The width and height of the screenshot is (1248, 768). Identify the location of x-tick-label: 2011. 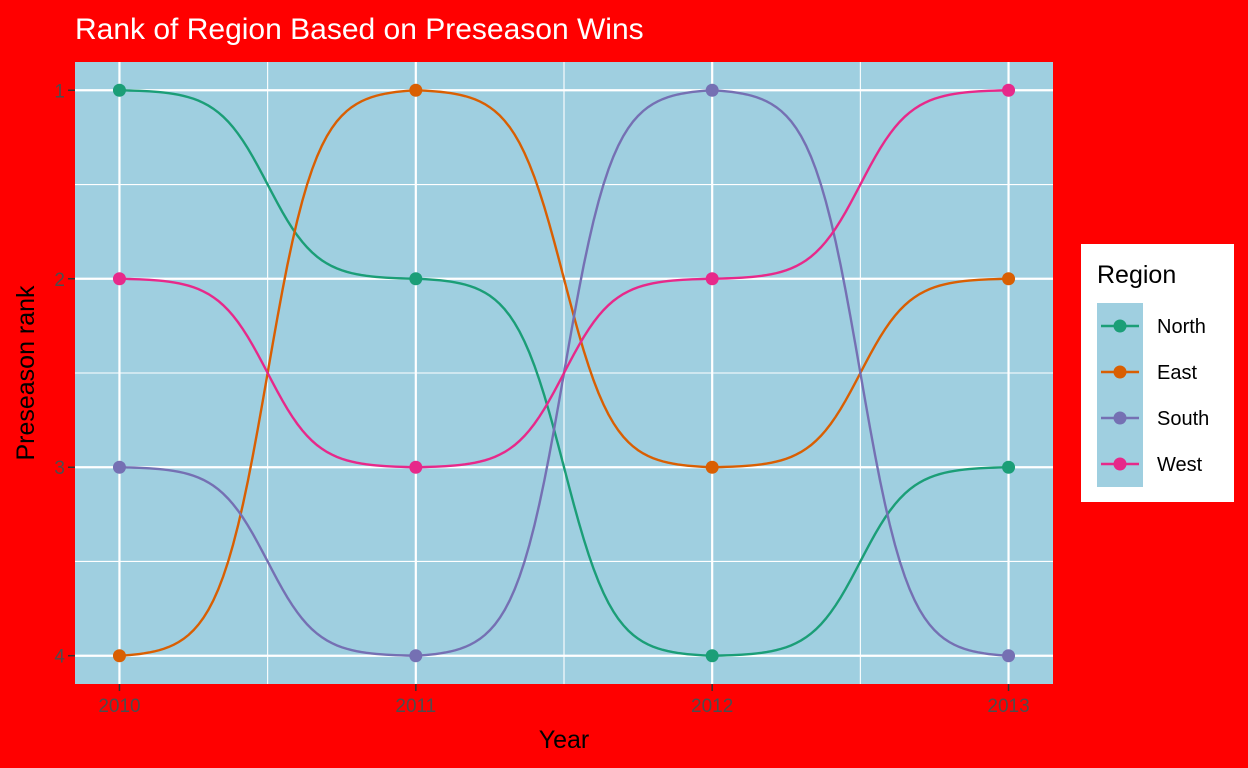
(415, 706).